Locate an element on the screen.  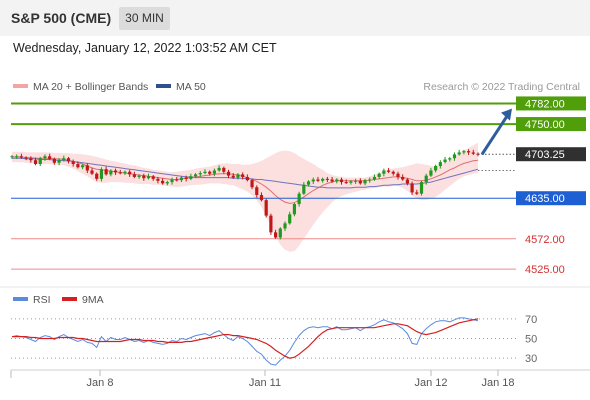
header-bar: S&P 500 (CME) 30 MIN is located at coordinates (295, 18).